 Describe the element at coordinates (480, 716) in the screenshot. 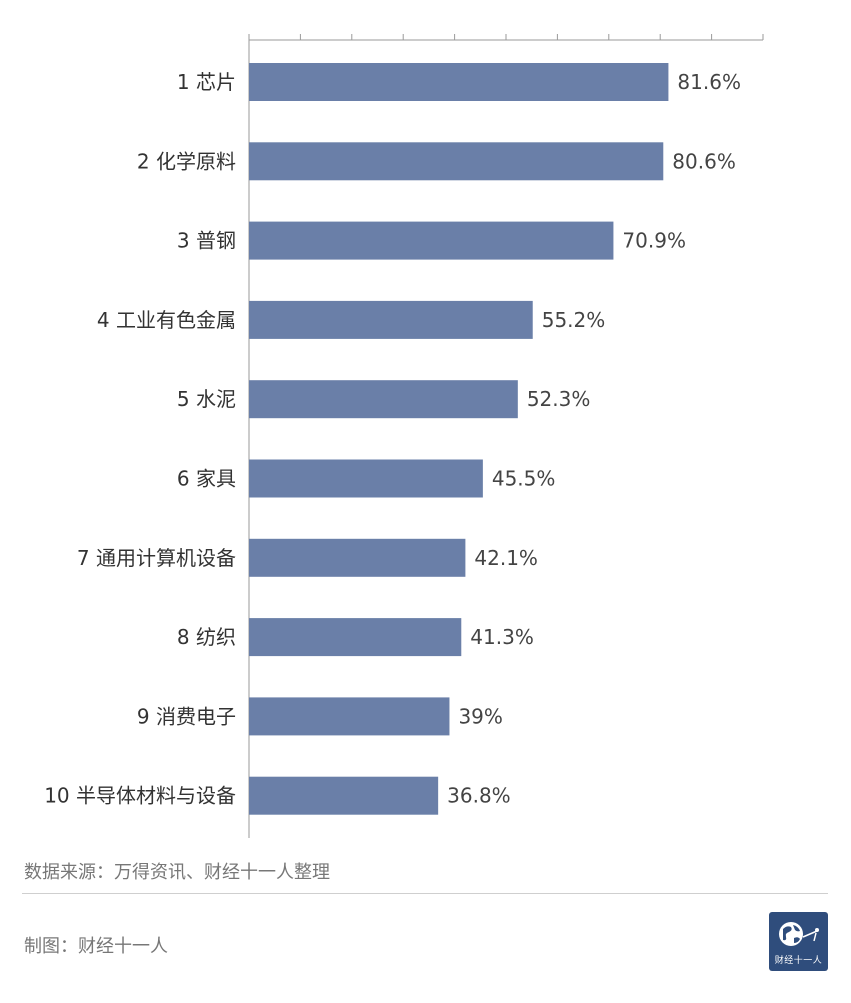

I see `value-label: 39%` at that location.